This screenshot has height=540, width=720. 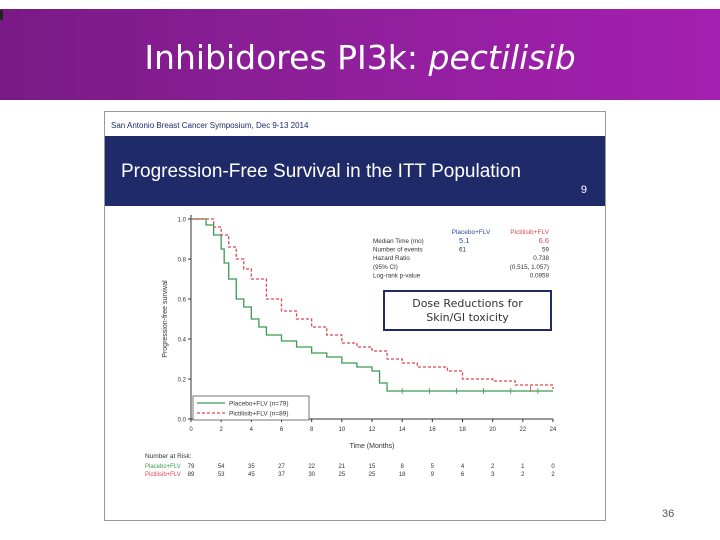 I want to click on stats-row-label: (95% CI), so click(x=385, y=267).